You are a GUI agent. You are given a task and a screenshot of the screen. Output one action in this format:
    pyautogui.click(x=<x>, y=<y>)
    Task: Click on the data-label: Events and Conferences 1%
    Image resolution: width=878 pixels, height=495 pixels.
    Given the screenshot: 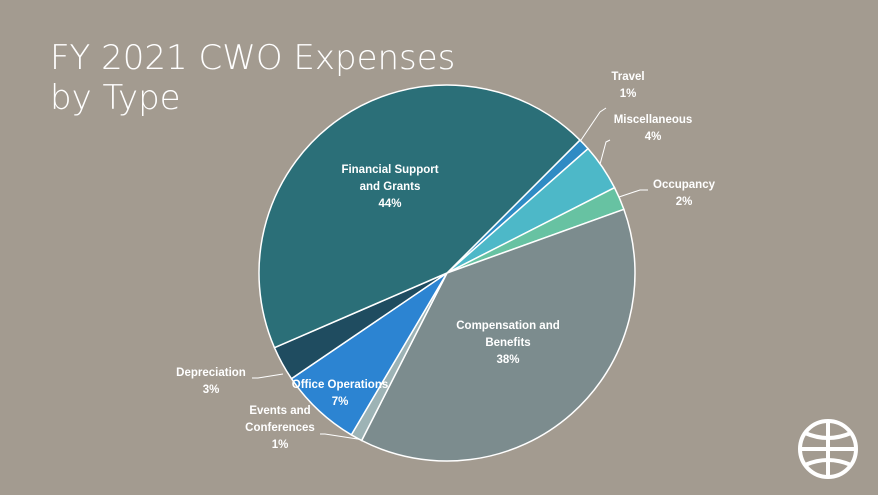 What is the action you would take?
    pyautogui.click(x=280, y=428)
    